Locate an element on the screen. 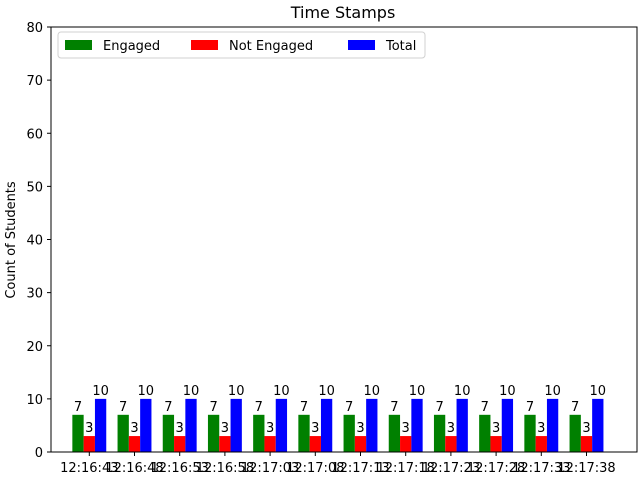 This screenshot has height=480, width=640. x-tick-label: 12:16:48 is located at coordinates (134, 468).